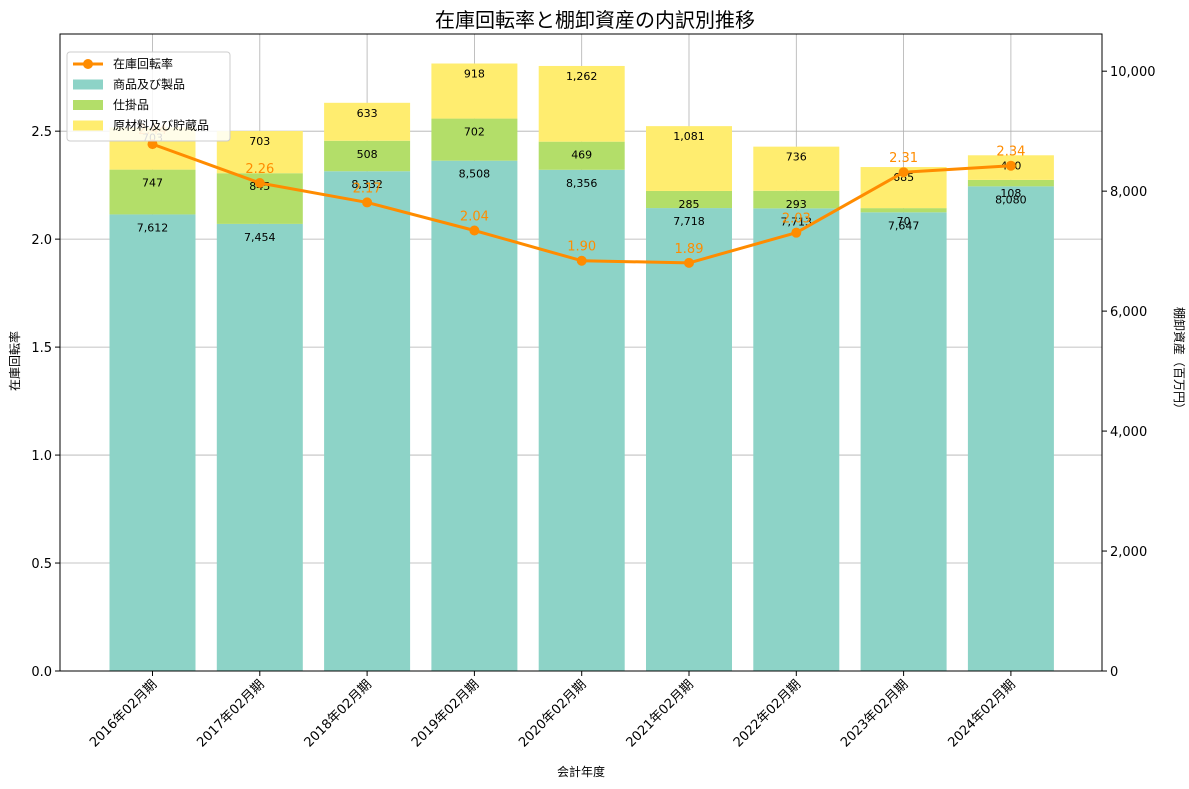  I want to click on bar-value-label: 293, so click(796, 204).